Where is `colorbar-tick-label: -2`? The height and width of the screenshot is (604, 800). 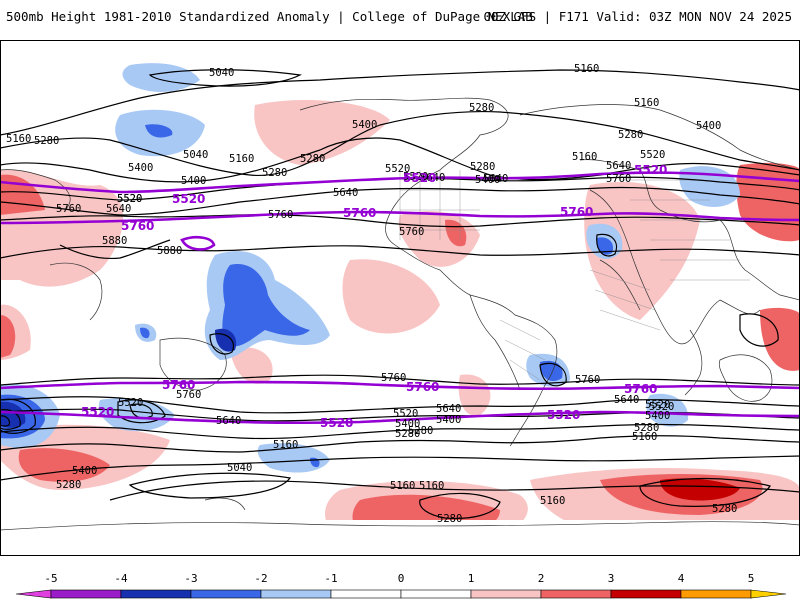
colorbar-tick-label: -2 is located at coordinates (261, 578).